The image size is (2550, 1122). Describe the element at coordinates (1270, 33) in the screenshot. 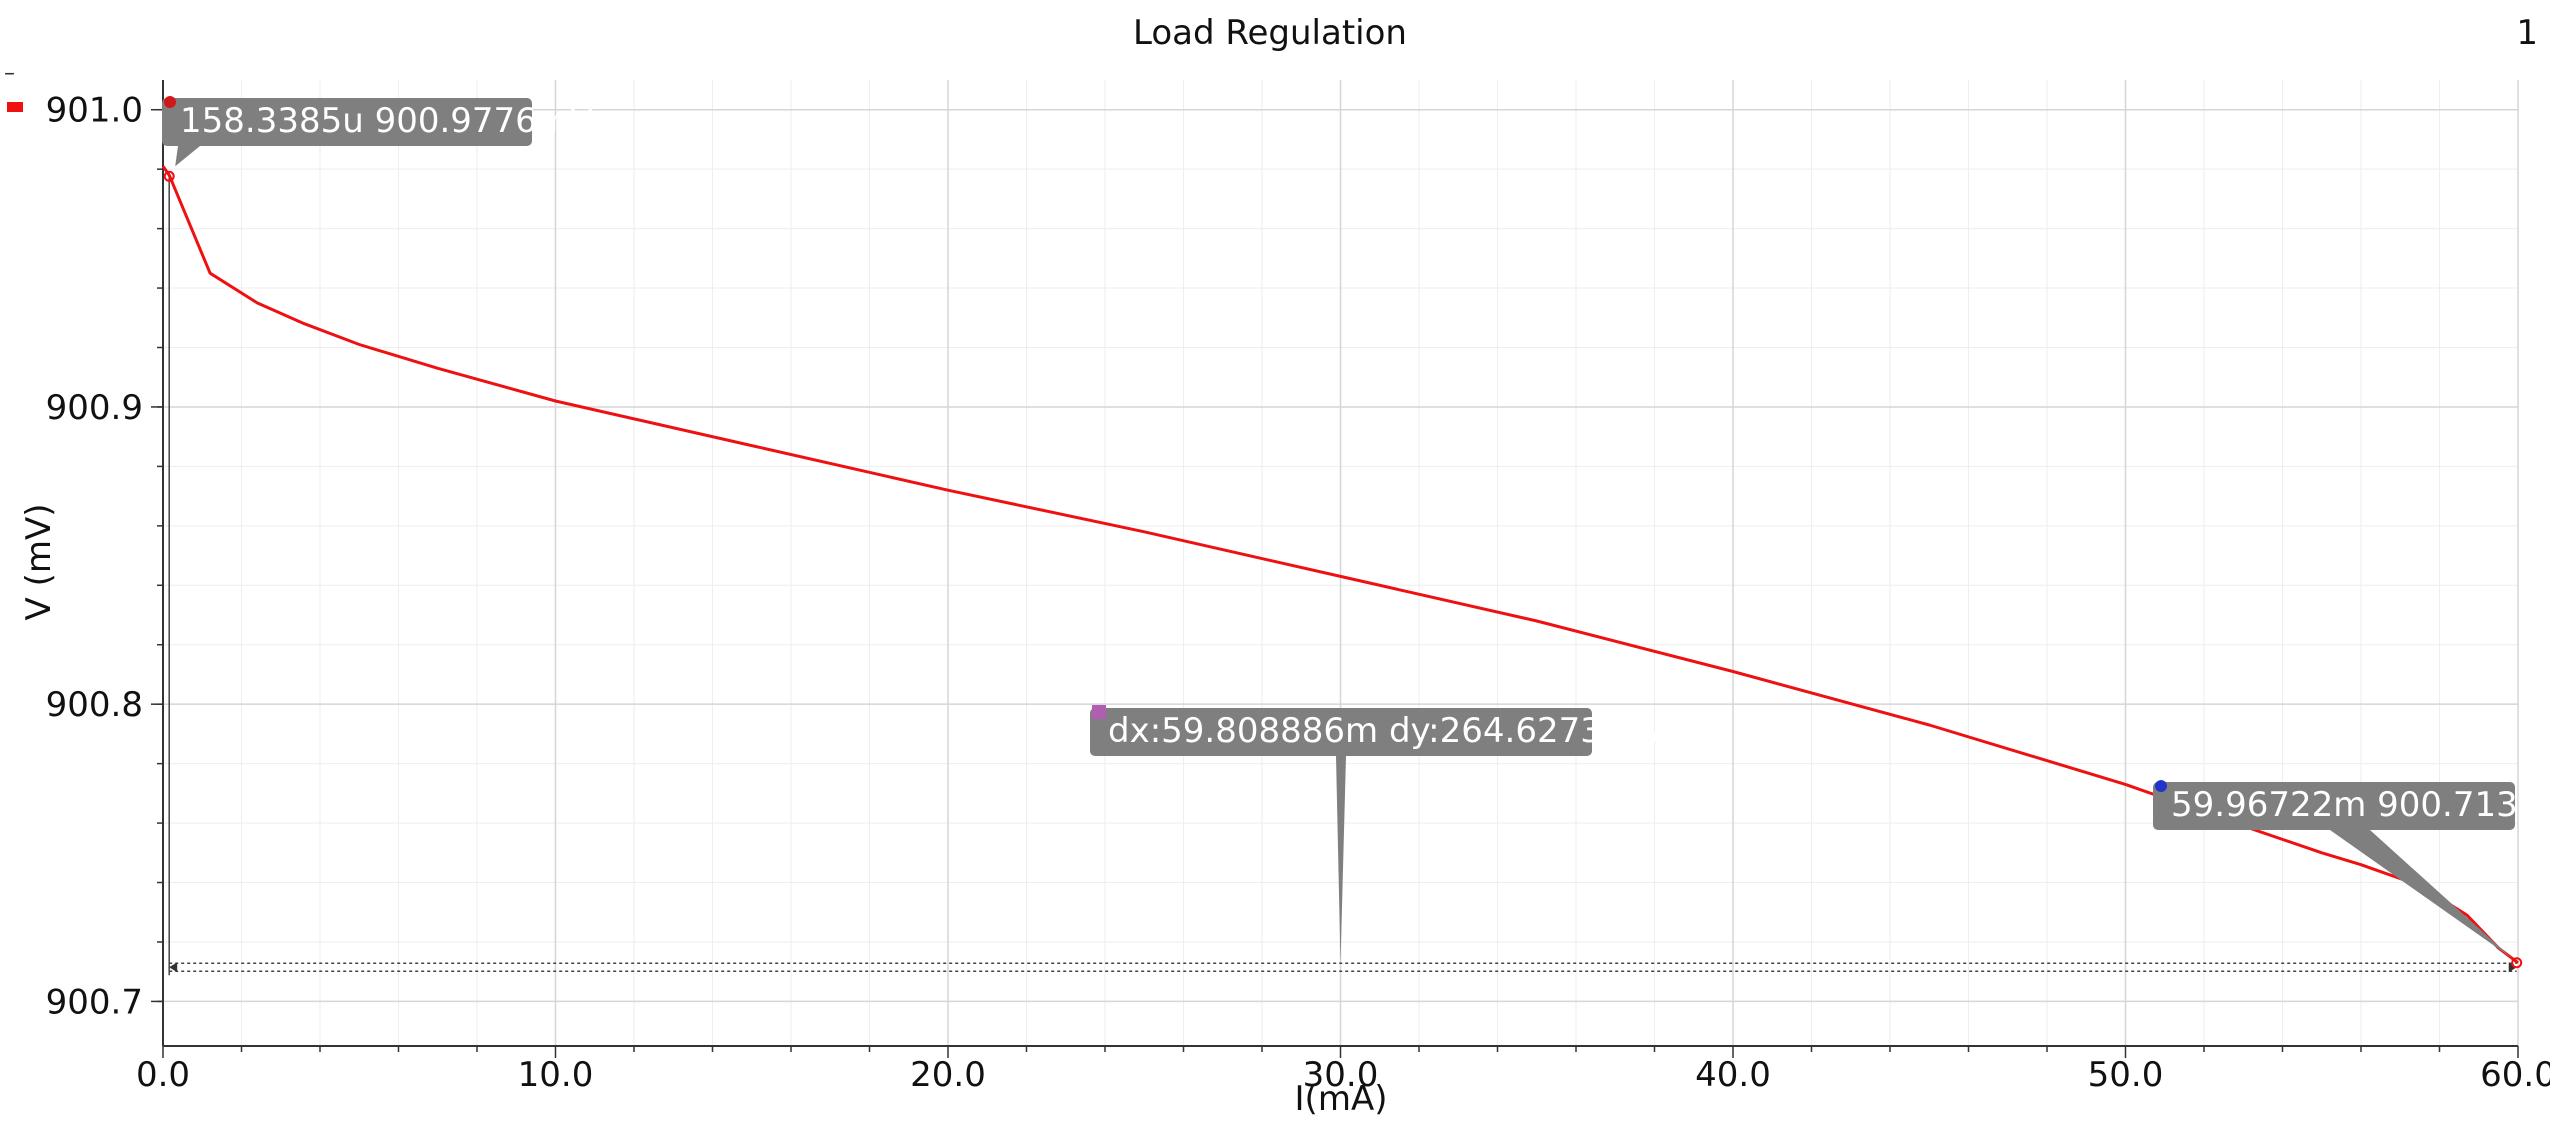

I see `chart-title: Load Regulation` at that location.